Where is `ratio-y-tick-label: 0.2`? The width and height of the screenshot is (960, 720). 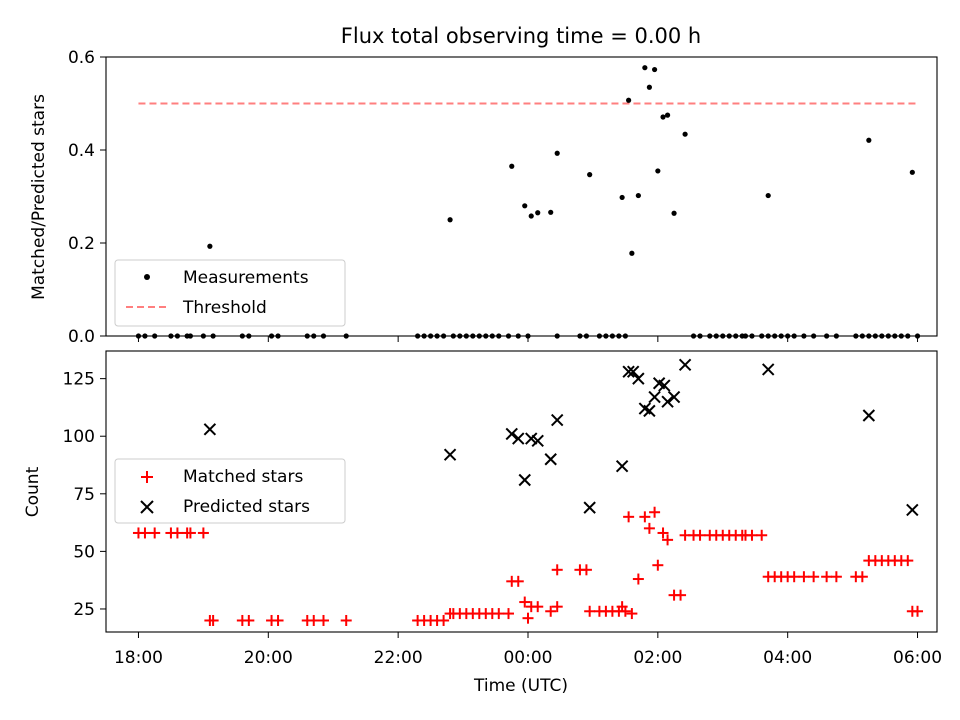
ratio-y-tick-label: 0.2 is located at coordinates (81, 244).